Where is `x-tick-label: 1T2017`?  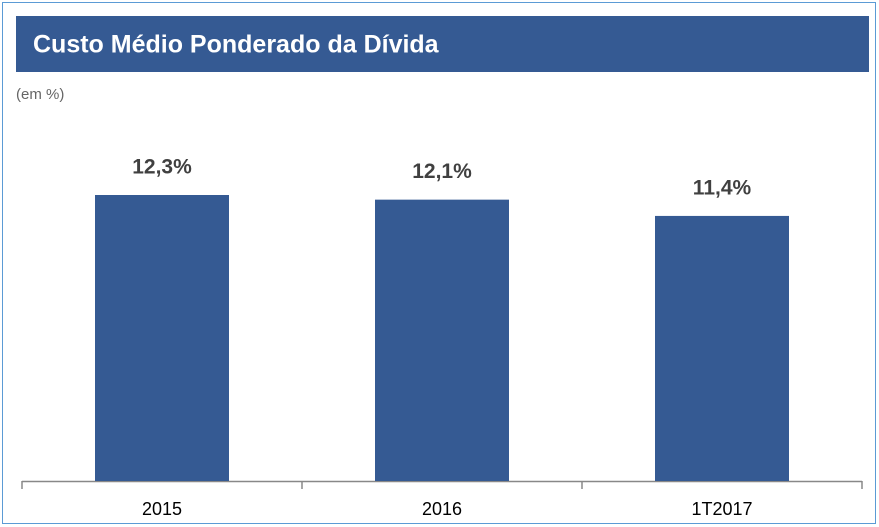
x-tick-label: 1T2017 is located at coordinates (721, 509).